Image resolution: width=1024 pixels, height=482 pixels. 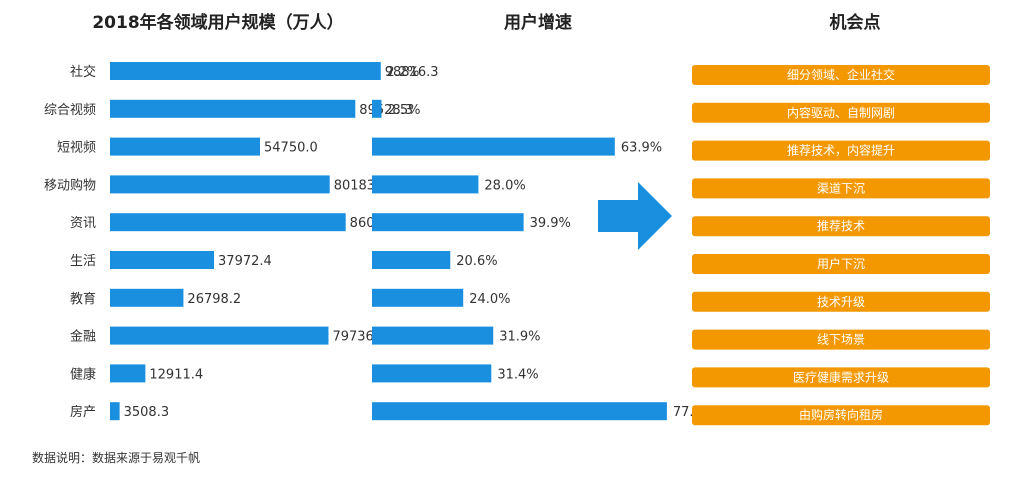 I want to click on user-growth-value-label: 20.6%, so click(x=476, y=261).